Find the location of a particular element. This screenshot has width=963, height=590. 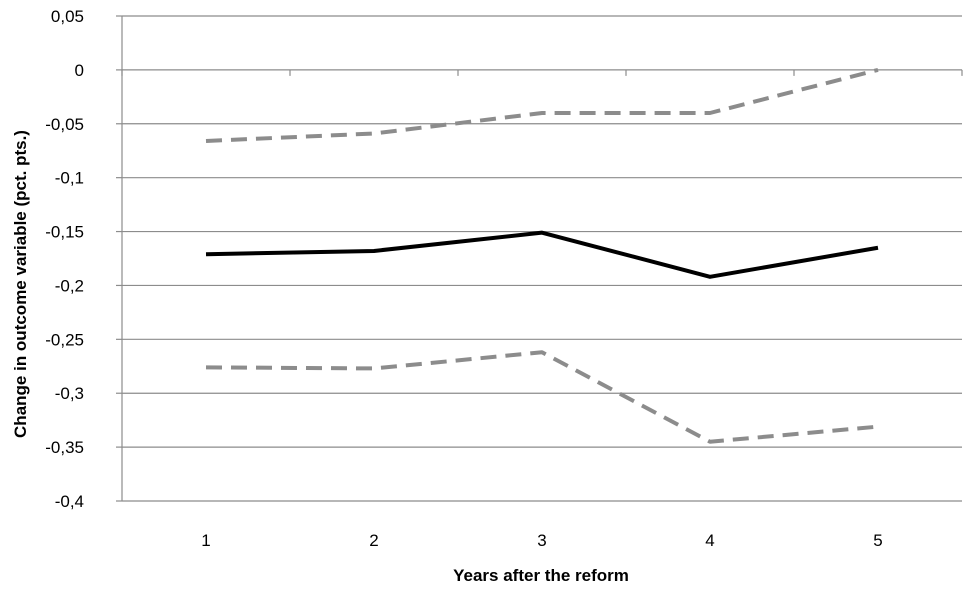

y-tick-label: -0,15 is located at coordinates (64, 232).